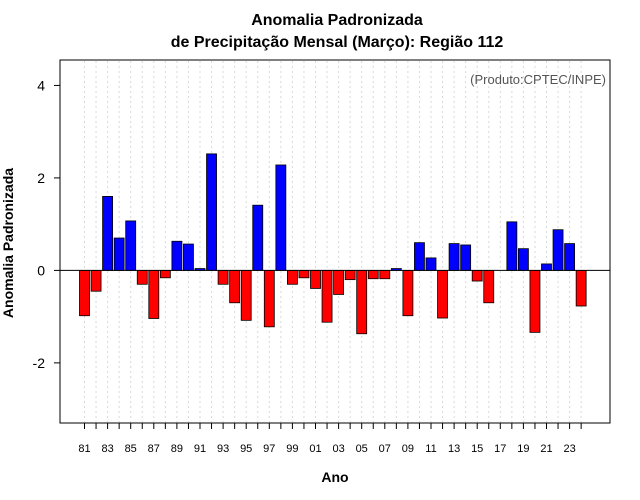 This screenshot has width=640, height=500. Describe the element at coordinates (41, 270) in the screenshot. I see `y-tick-label: 0` at that location.